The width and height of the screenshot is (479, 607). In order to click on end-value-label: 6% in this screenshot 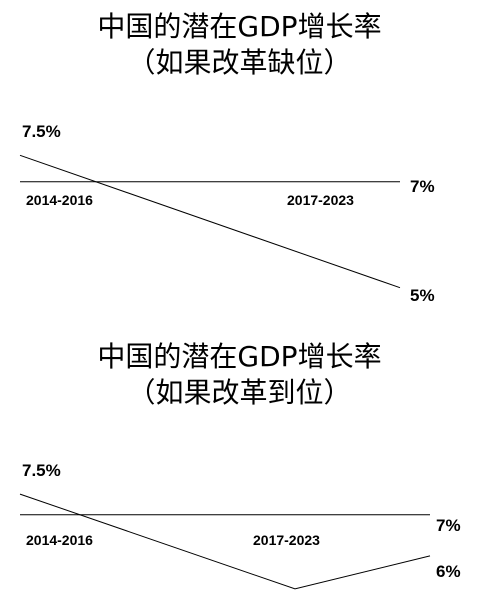, I will do `click(448, 571)`.